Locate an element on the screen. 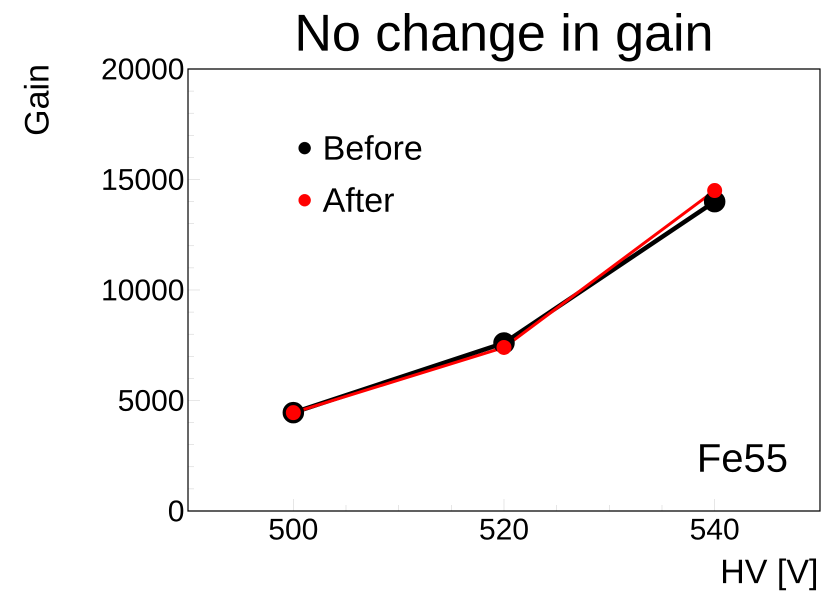 The image size is (831, 600). x-axis-title: HV [V] is located at coordinates (769, 574).